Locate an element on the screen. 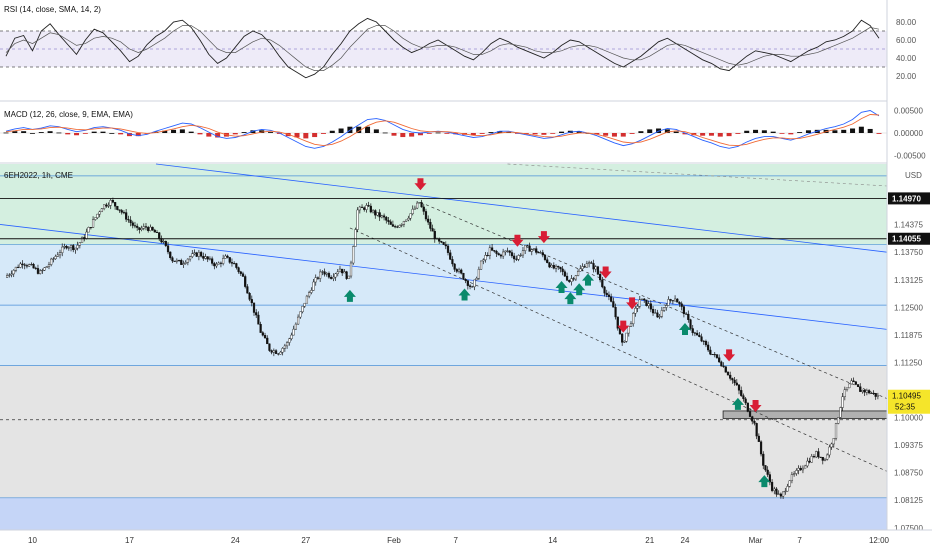  rsi-pane: RSI (14, close, SMA, 14, 2) is located at coordinates (443, 42).